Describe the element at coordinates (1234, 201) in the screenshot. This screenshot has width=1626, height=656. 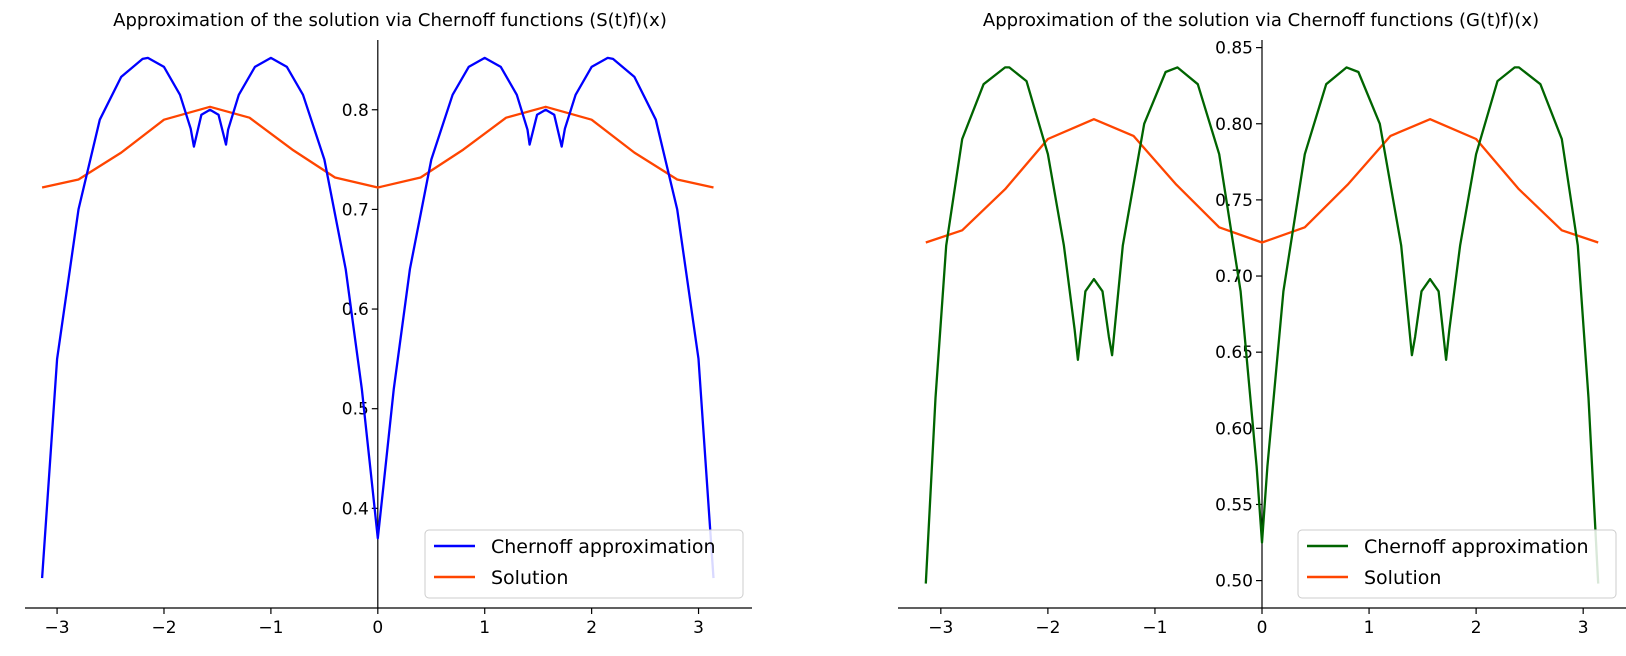
I see `y-tick-label: 0.75` at that location.